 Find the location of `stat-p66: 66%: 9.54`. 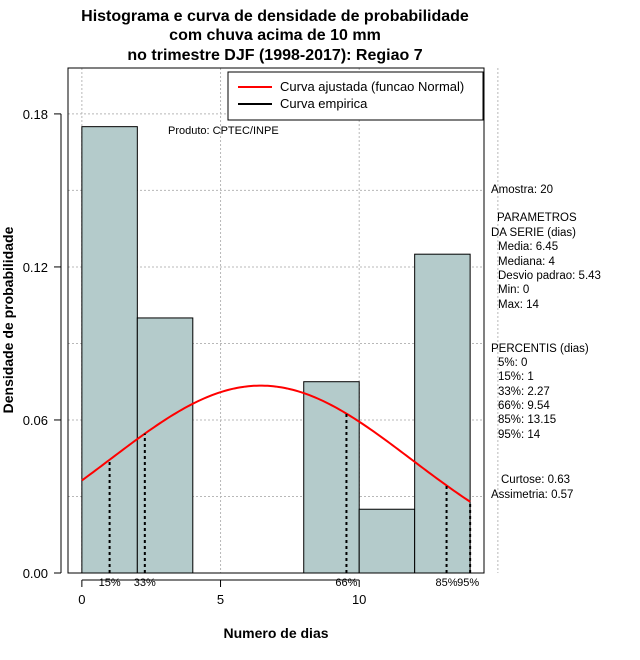

stat-p66: 66%: 9.54 is located at coordinates (524, 406).